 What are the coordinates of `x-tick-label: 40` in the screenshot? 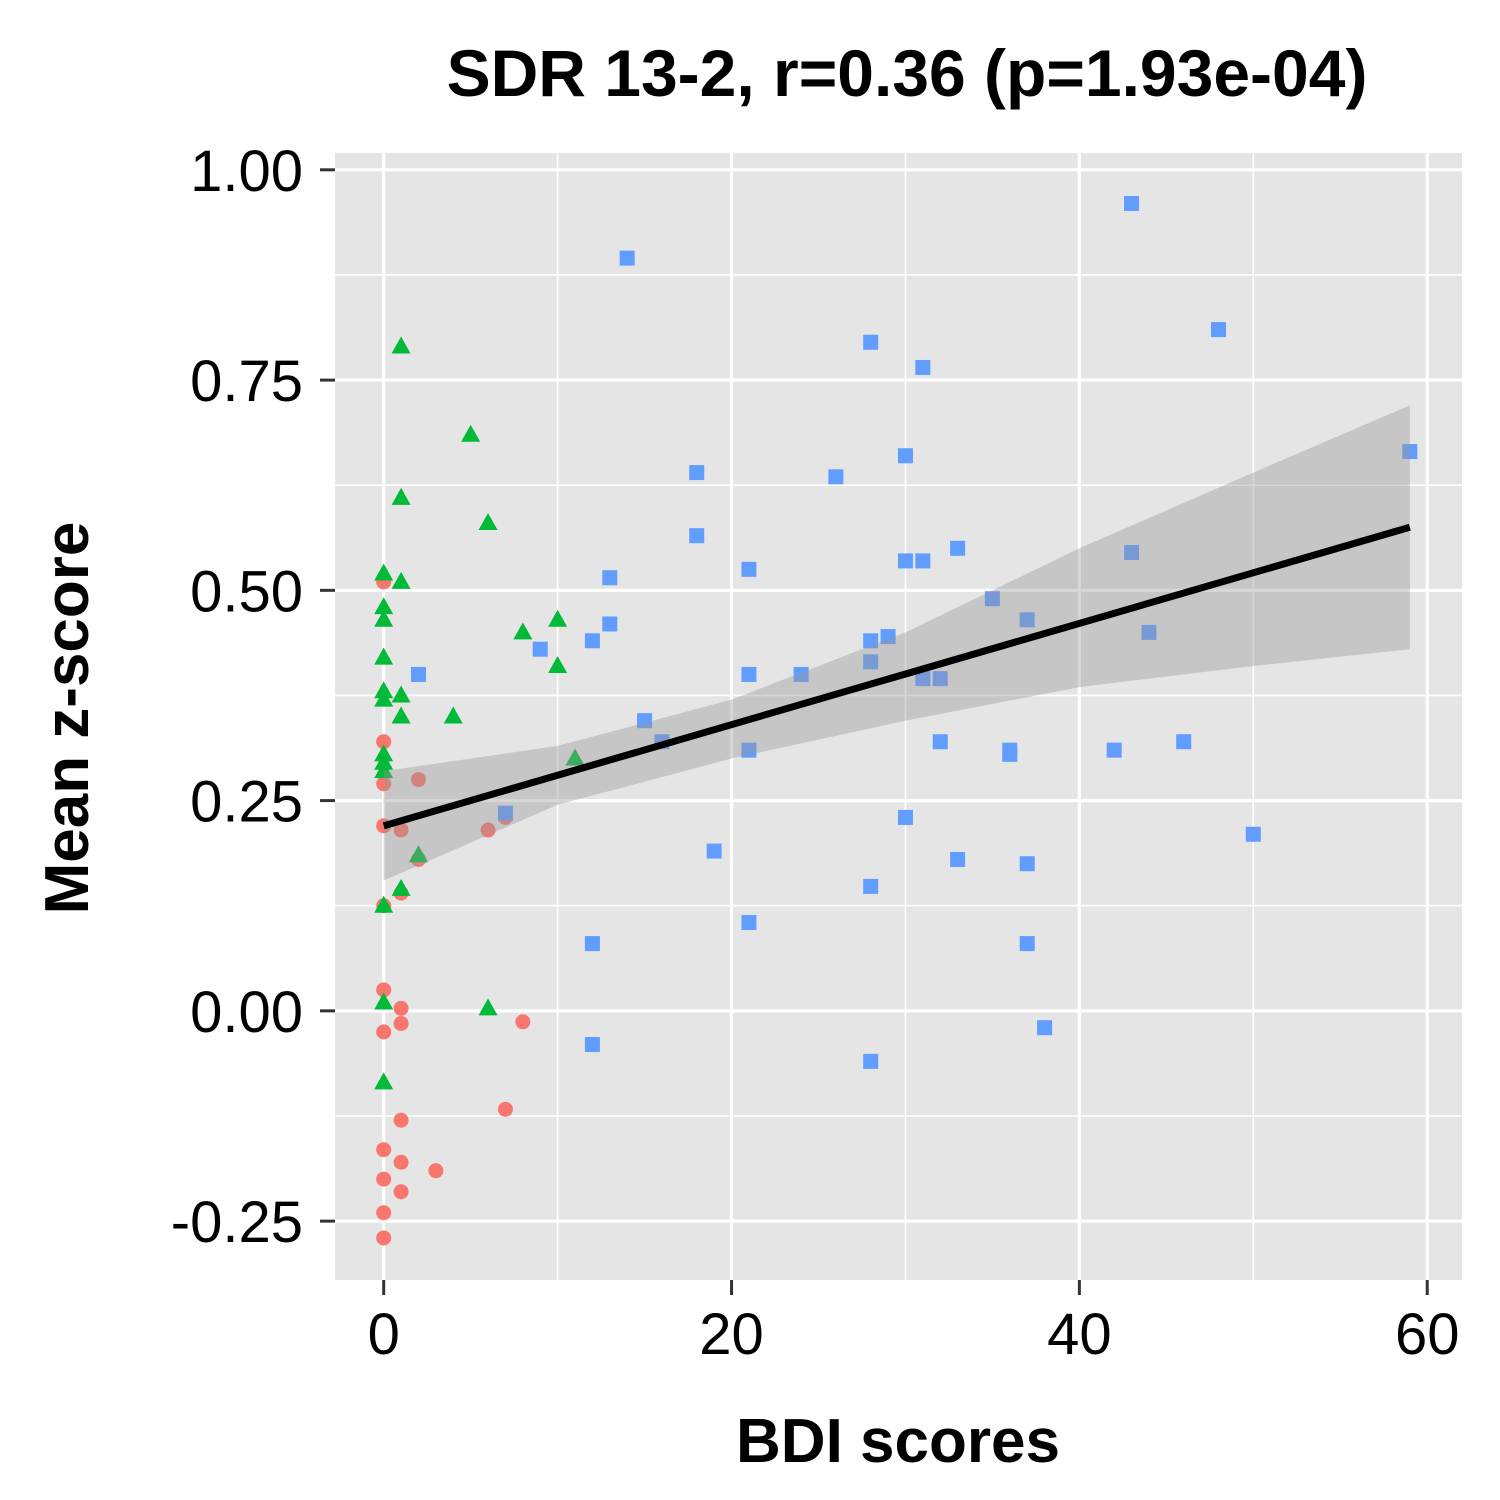 It's located at (1079, 1334).